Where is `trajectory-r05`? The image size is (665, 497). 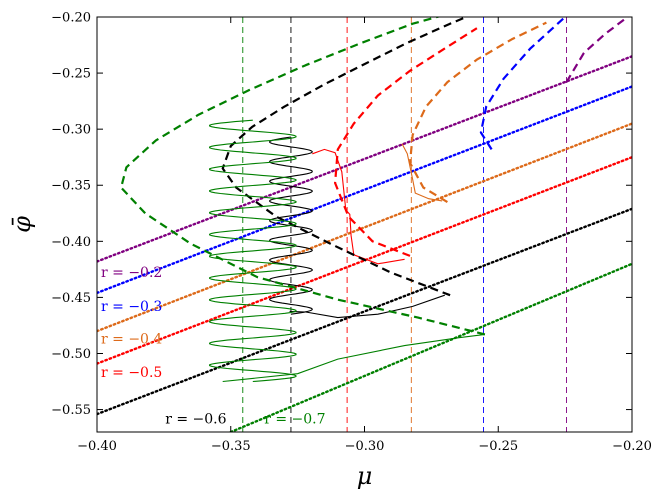 trajectory-r05 is located at coordinates (358, 206).